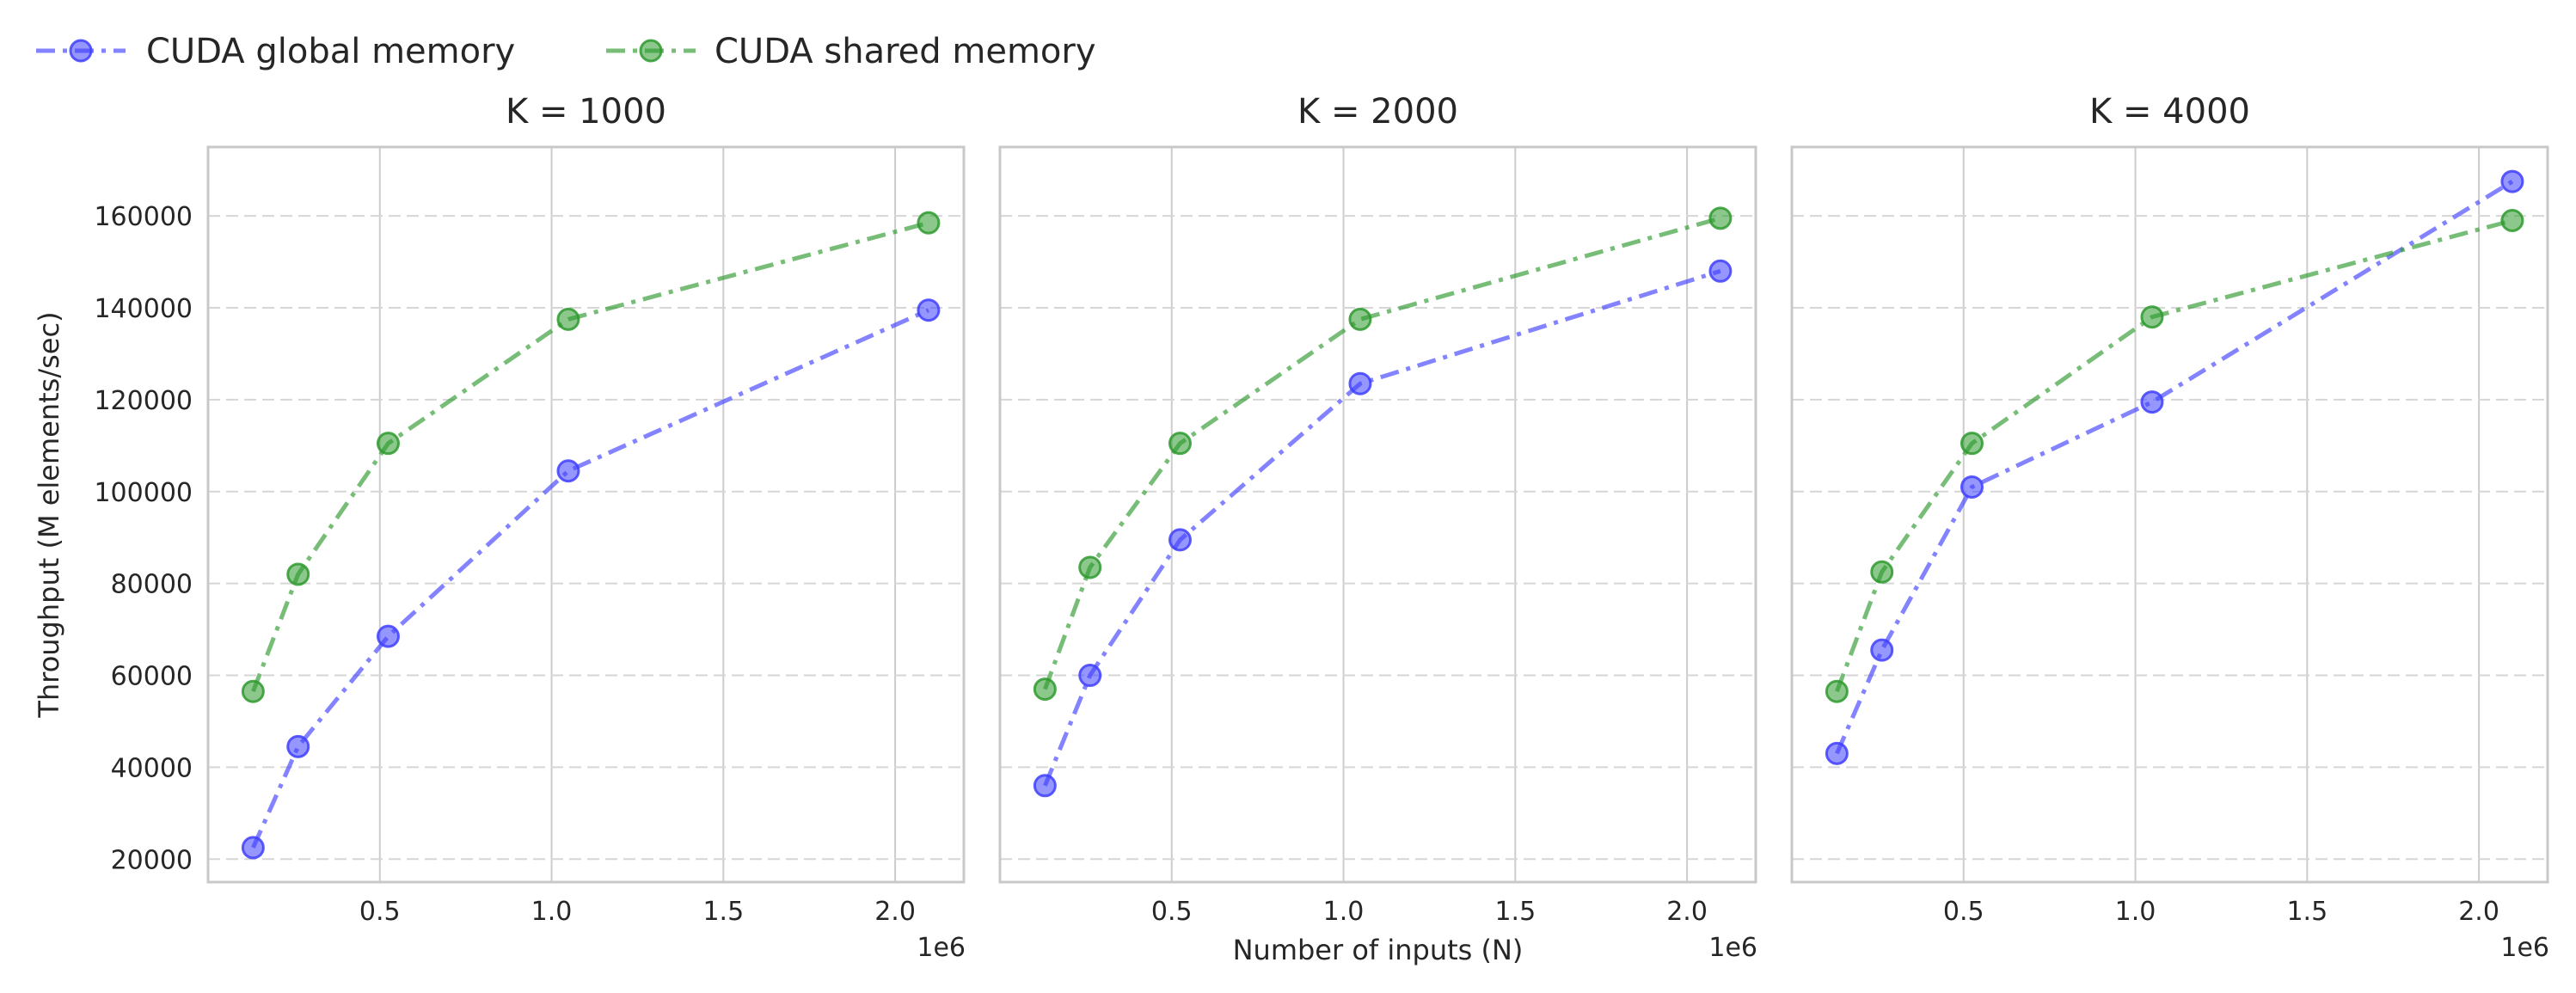 This screenshot has width=2576, height=993. I want to click on y-tick-label: 120000, so click(143, 401).